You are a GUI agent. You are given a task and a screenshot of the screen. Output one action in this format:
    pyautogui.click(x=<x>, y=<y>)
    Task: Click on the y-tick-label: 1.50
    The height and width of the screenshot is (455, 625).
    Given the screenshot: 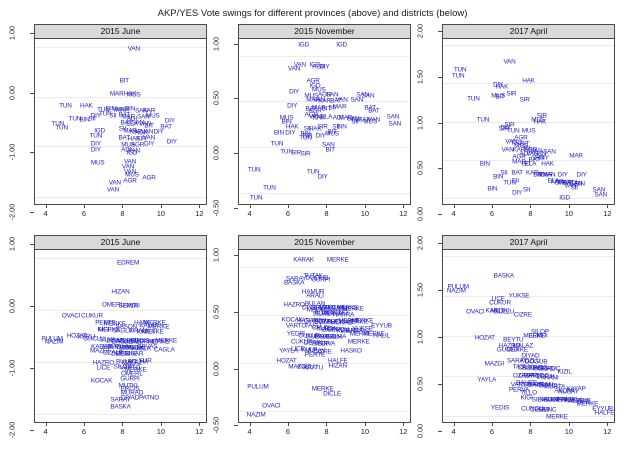 What is the action you would take?
    pyautogui.click(x=420, y=289)
    